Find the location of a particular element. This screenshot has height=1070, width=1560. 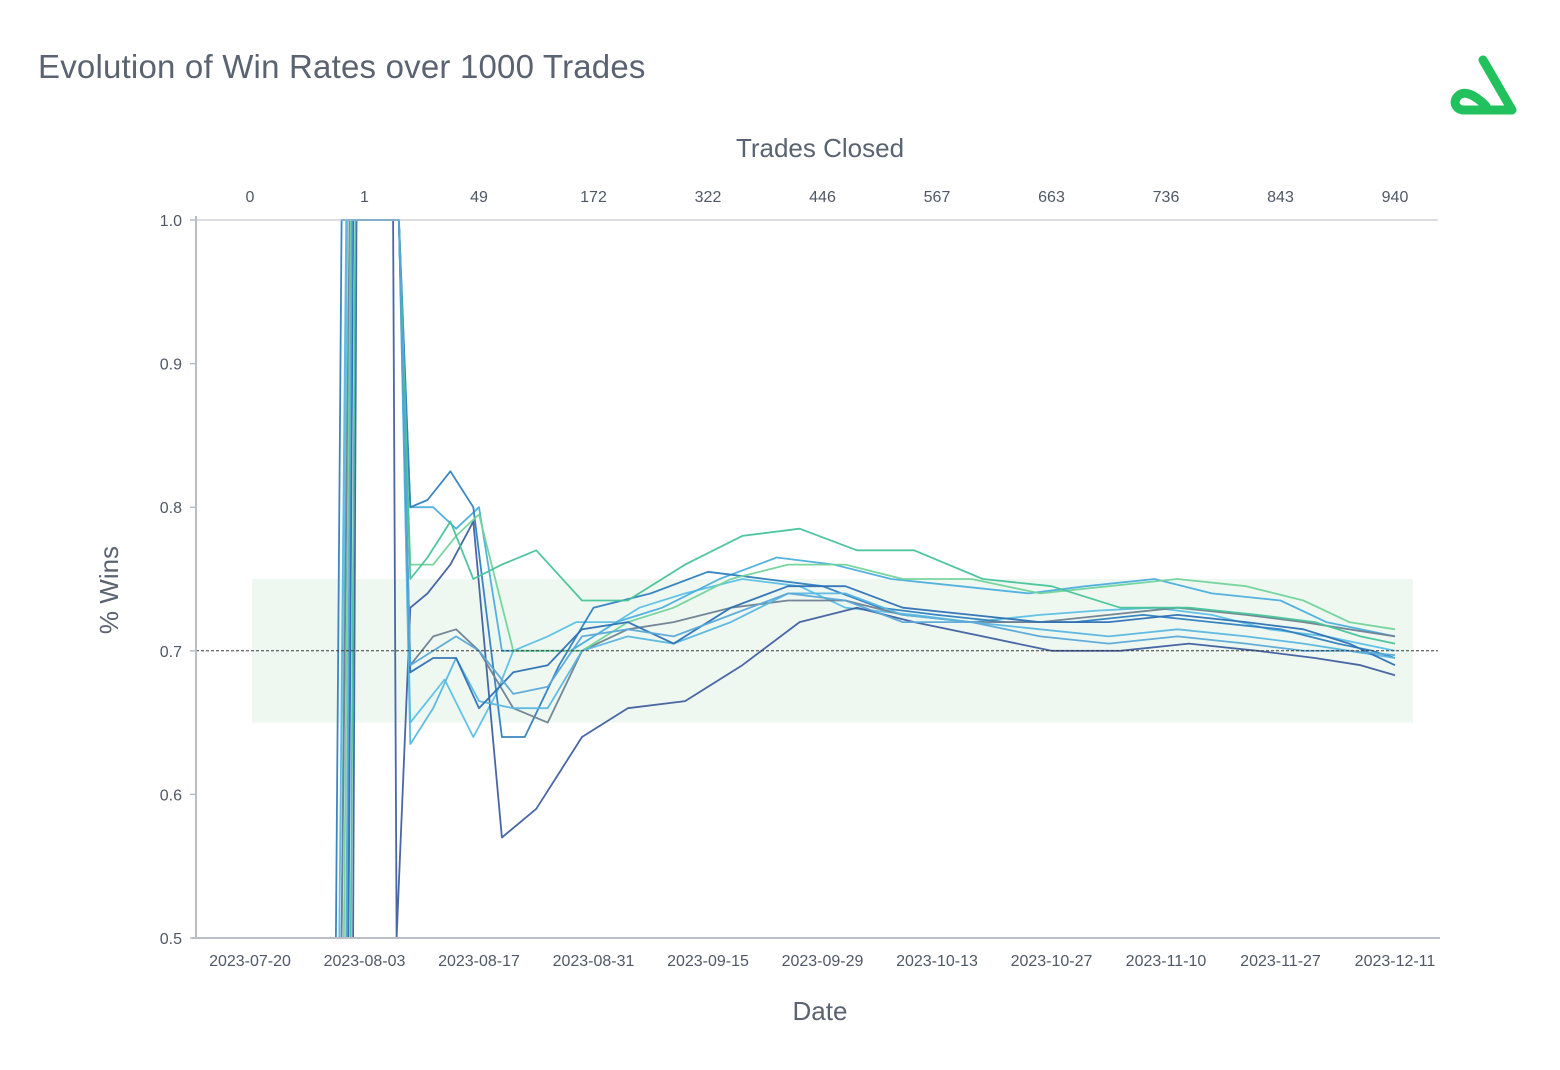

x2-tick-label: 49 is located at coordinates (479, 197).